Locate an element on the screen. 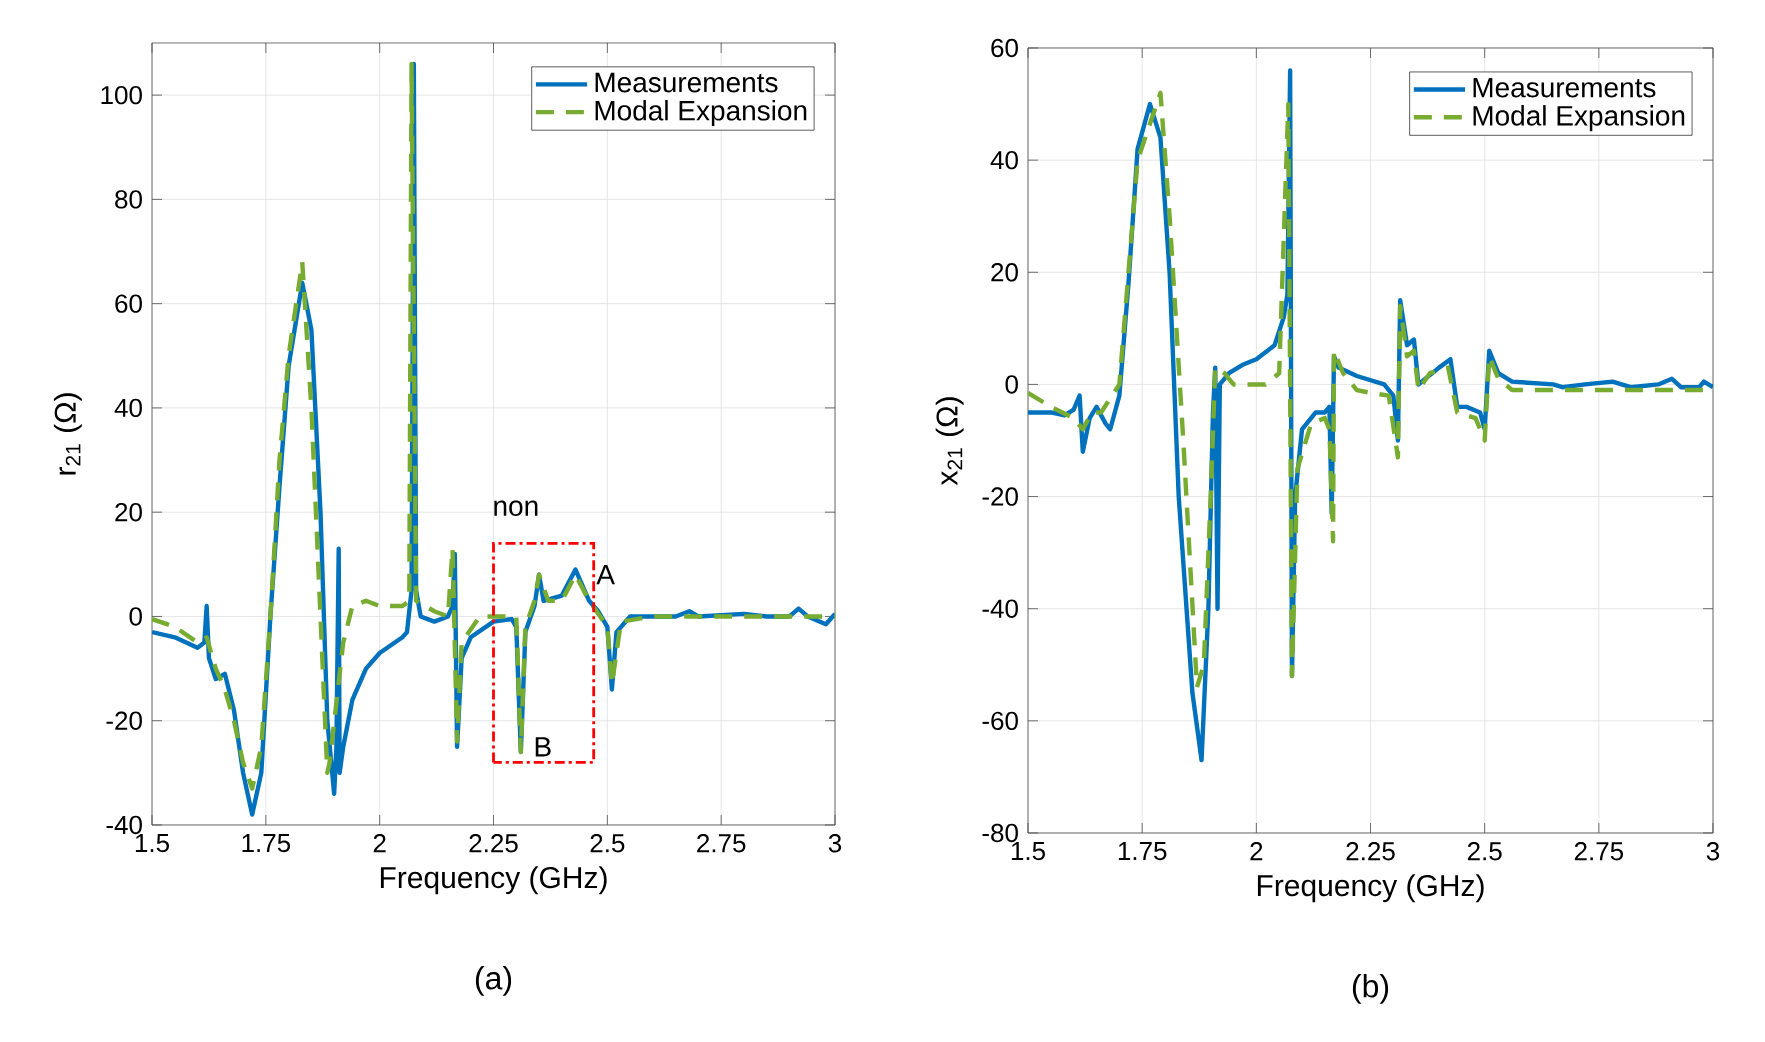 This screenshot has height=1042, width=1765. annotation: non is located at coordinates (516, 508).